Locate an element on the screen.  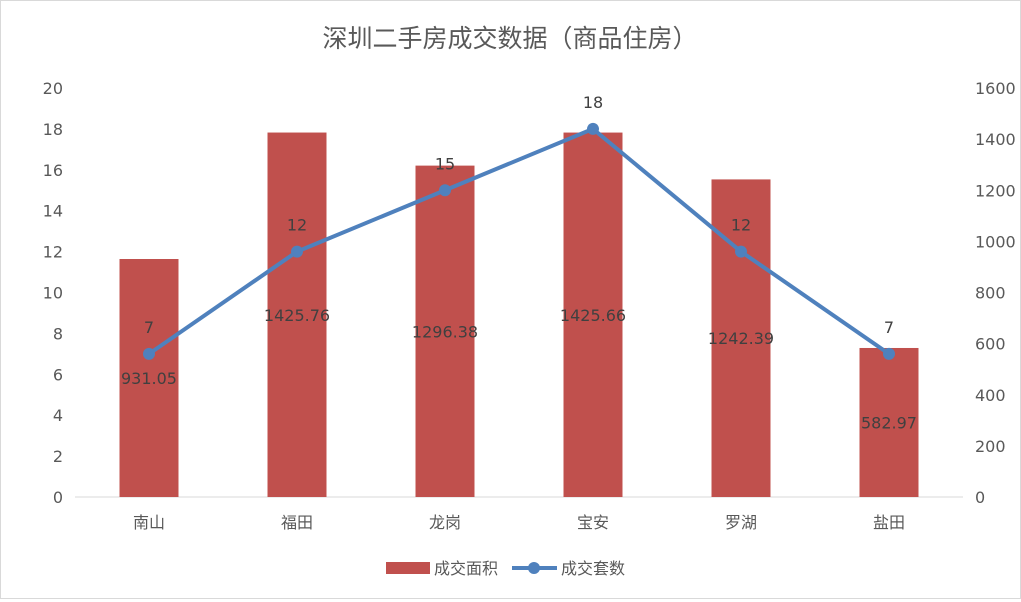
y-left-tick-label: 2 is located at coordinates (58, 456).